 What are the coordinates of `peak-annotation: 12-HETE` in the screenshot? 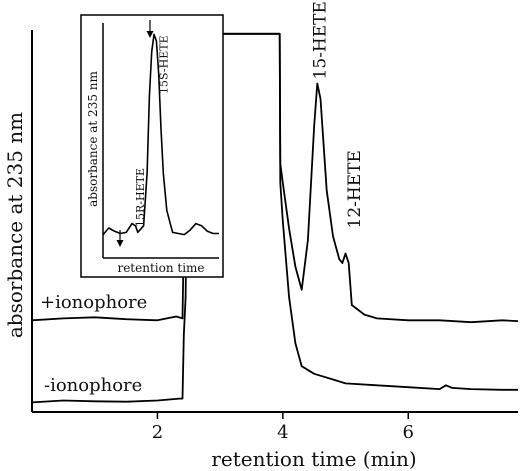 It's located at (355, 189).